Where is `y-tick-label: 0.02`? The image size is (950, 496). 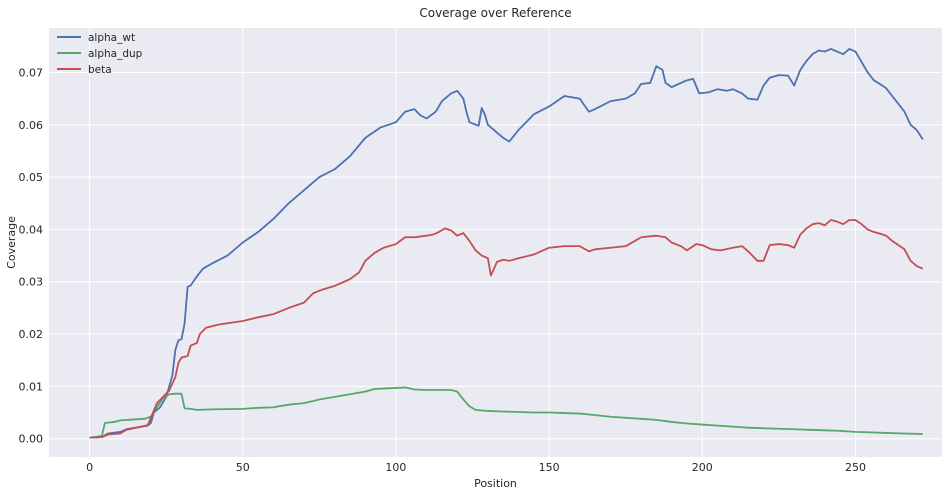
y-tick-label: 0.02 is located at coordinates (31, 334).